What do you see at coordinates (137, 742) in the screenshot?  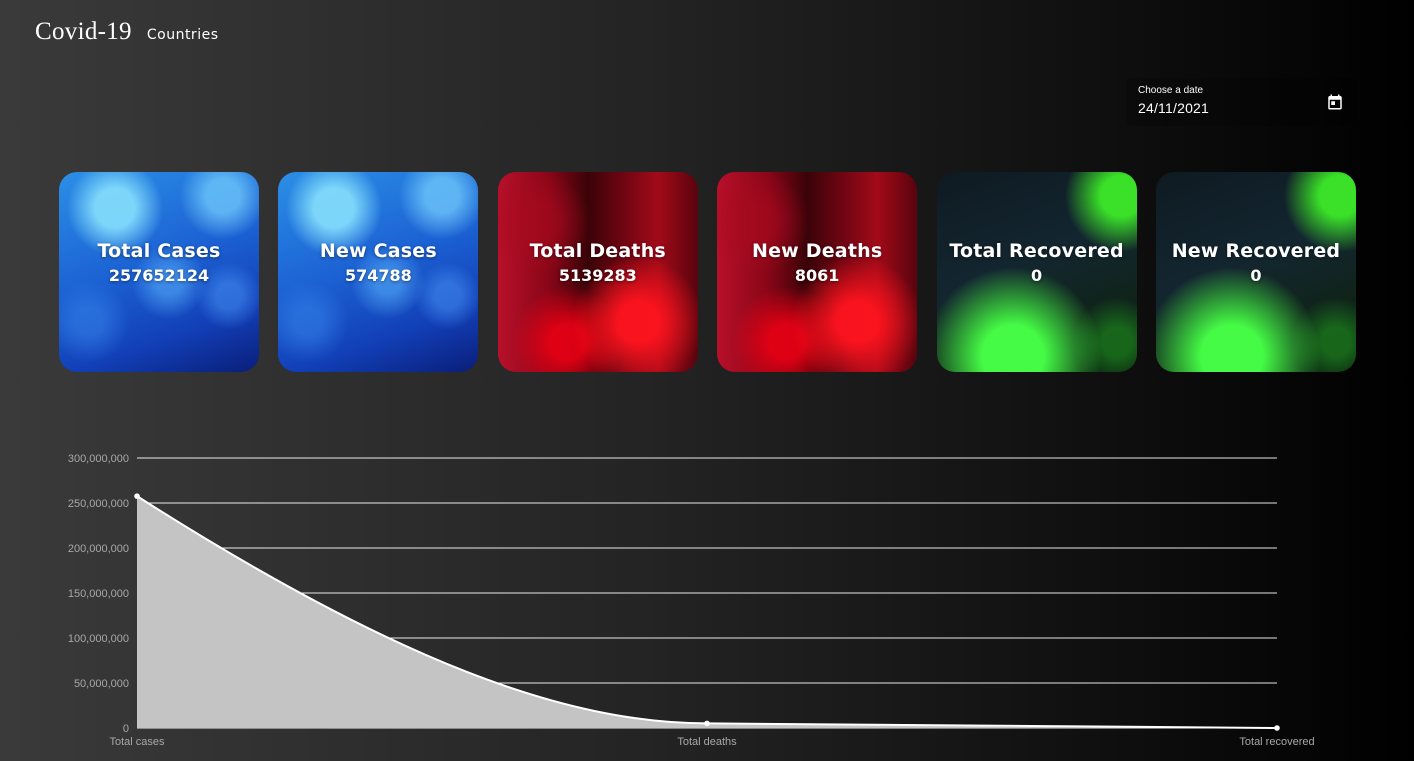 I see `x-tick-label: Total cases` at bounding box center [137, 742].